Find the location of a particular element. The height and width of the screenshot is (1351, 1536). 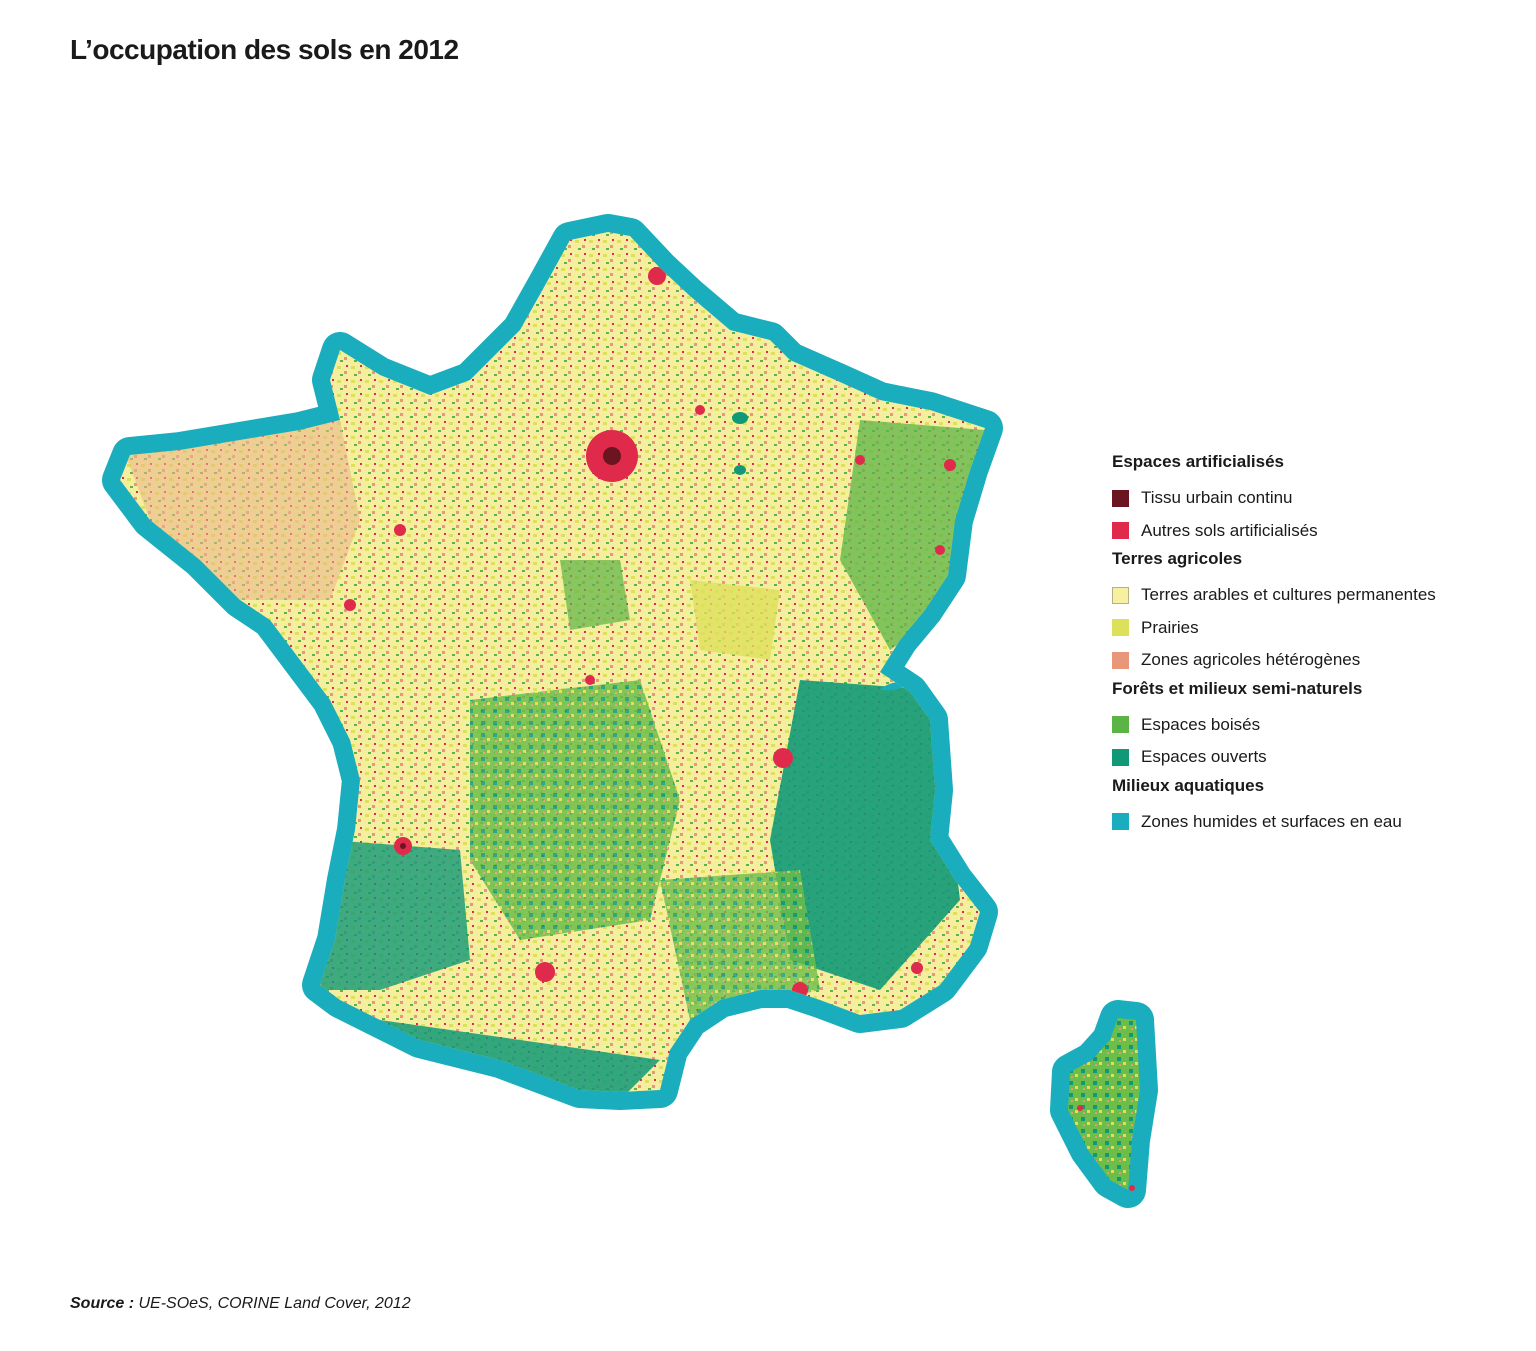

legend-item: Zones humides et surfaces en eau is located at coordinates (1312, 822).